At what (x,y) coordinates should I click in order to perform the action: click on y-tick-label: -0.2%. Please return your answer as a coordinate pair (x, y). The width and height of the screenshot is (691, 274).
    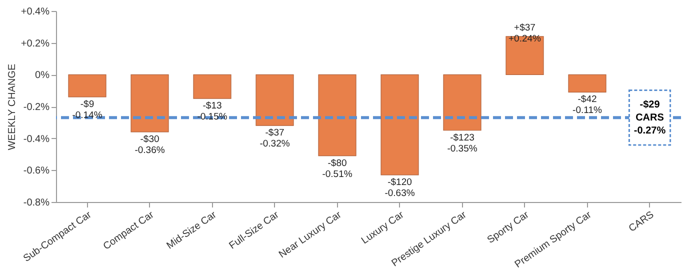
    Looking at the image, I should click on (36, 107).